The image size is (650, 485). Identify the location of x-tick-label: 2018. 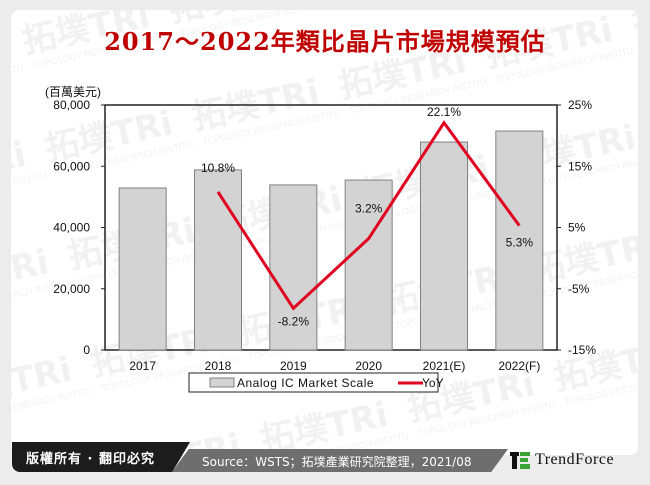
(218, 366).